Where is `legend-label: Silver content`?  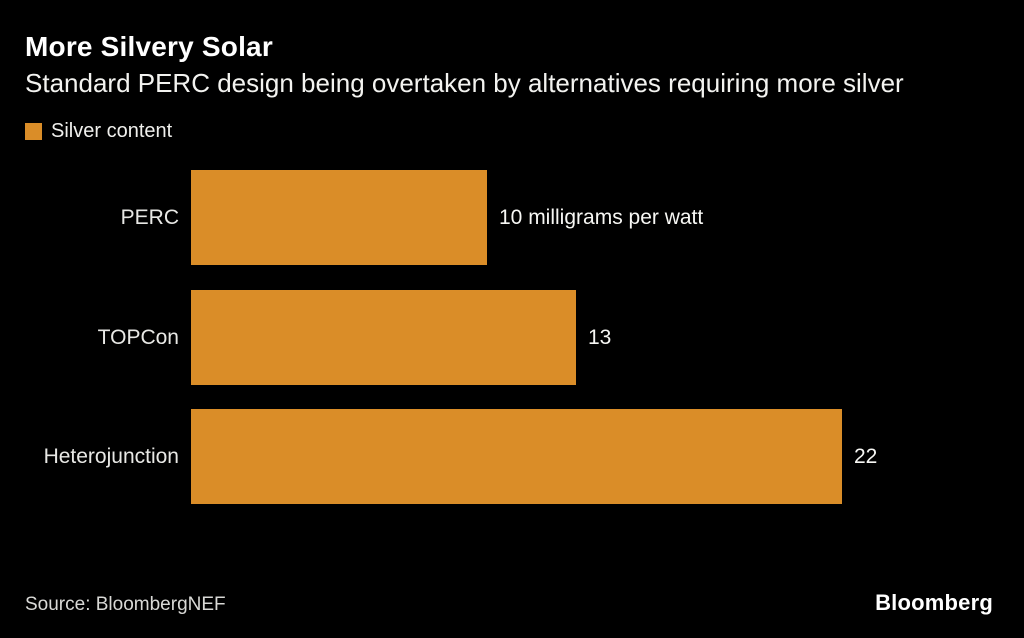
legend-label: Silver content is located at coordinates (112, 131).